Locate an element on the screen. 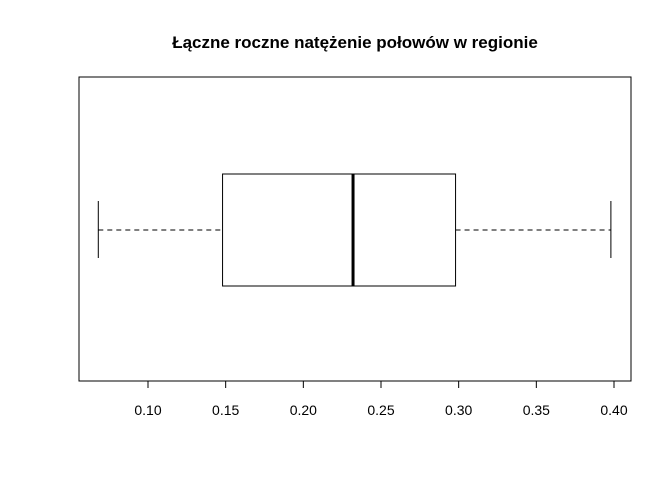  x-tick-label: 0.30 is located at coordinates (458, 410).